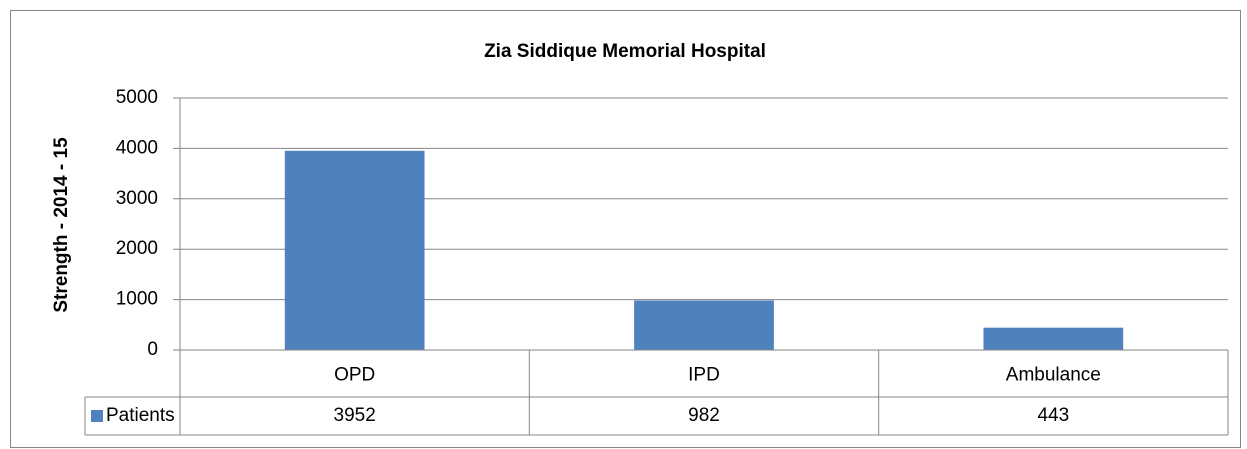  What do you see at coordinates (137, 299) in the screenshot?
I see `y-tick-label: 1000` at bounding box center [137, 299].